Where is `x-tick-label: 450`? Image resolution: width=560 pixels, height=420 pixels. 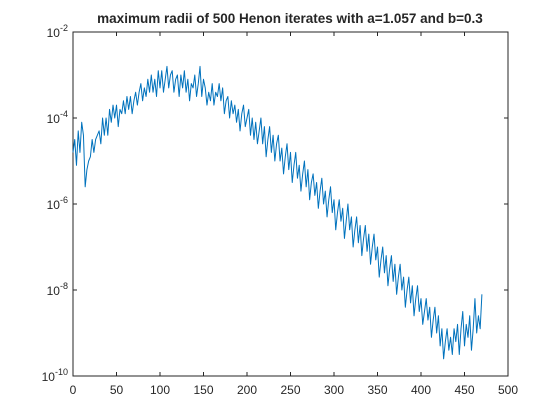 x-tick-label: 450 is located at coordinates (464, 390).